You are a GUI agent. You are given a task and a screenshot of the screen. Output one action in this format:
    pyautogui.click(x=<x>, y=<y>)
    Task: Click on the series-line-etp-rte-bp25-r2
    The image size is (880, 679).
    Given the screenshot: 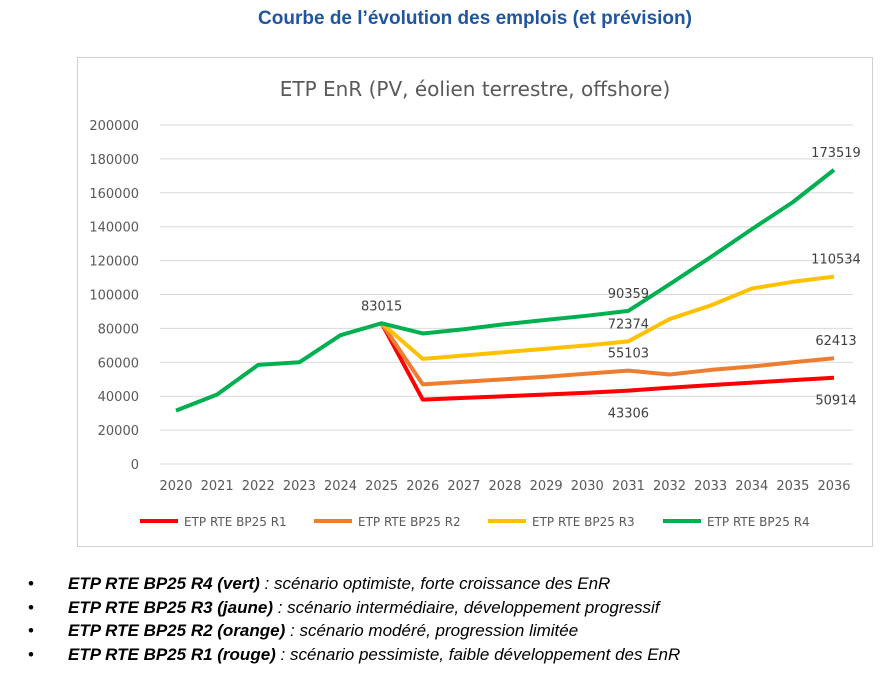 What is the action you would take?
    pyautogui.click(x=607, y=354)
    